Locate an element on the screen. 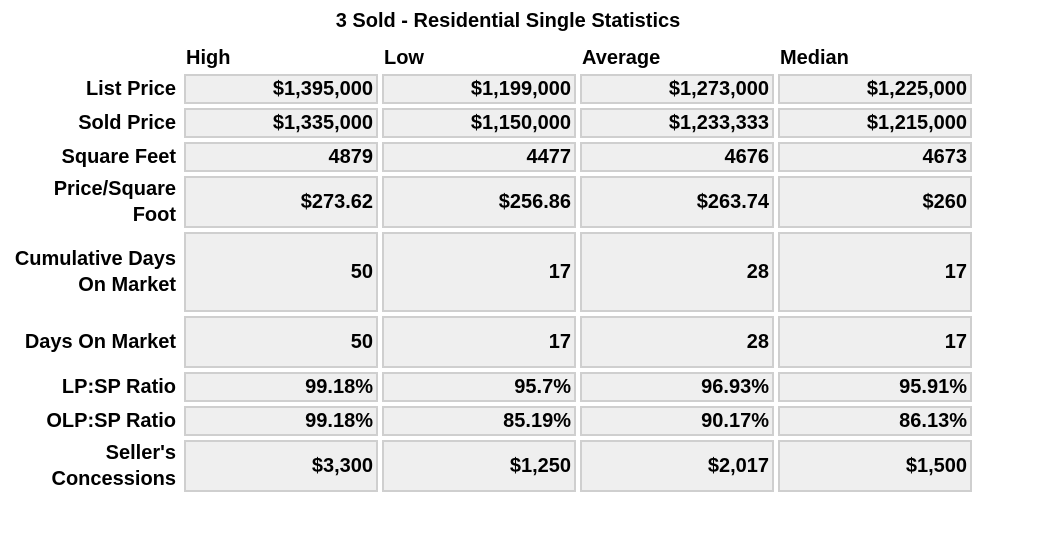 Image resolution: width=1044 pixels, height=542 pixels. table-cell: 95.7% is located at coordinates (479, 387).